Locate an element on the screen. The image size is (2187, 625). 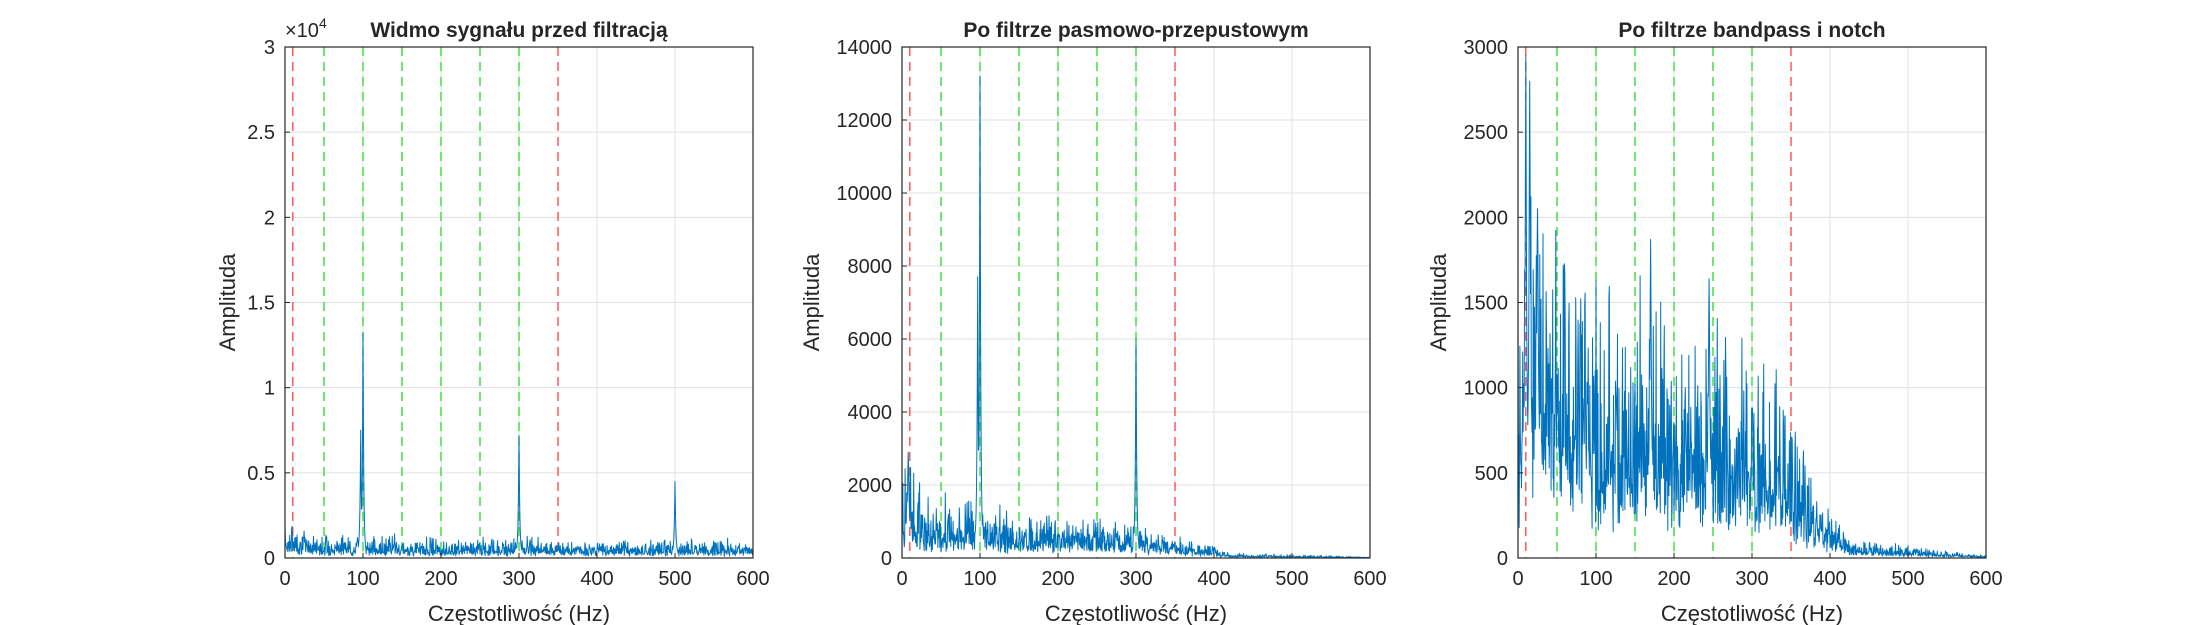
reference-lines is located at coordinates (1042, 302).